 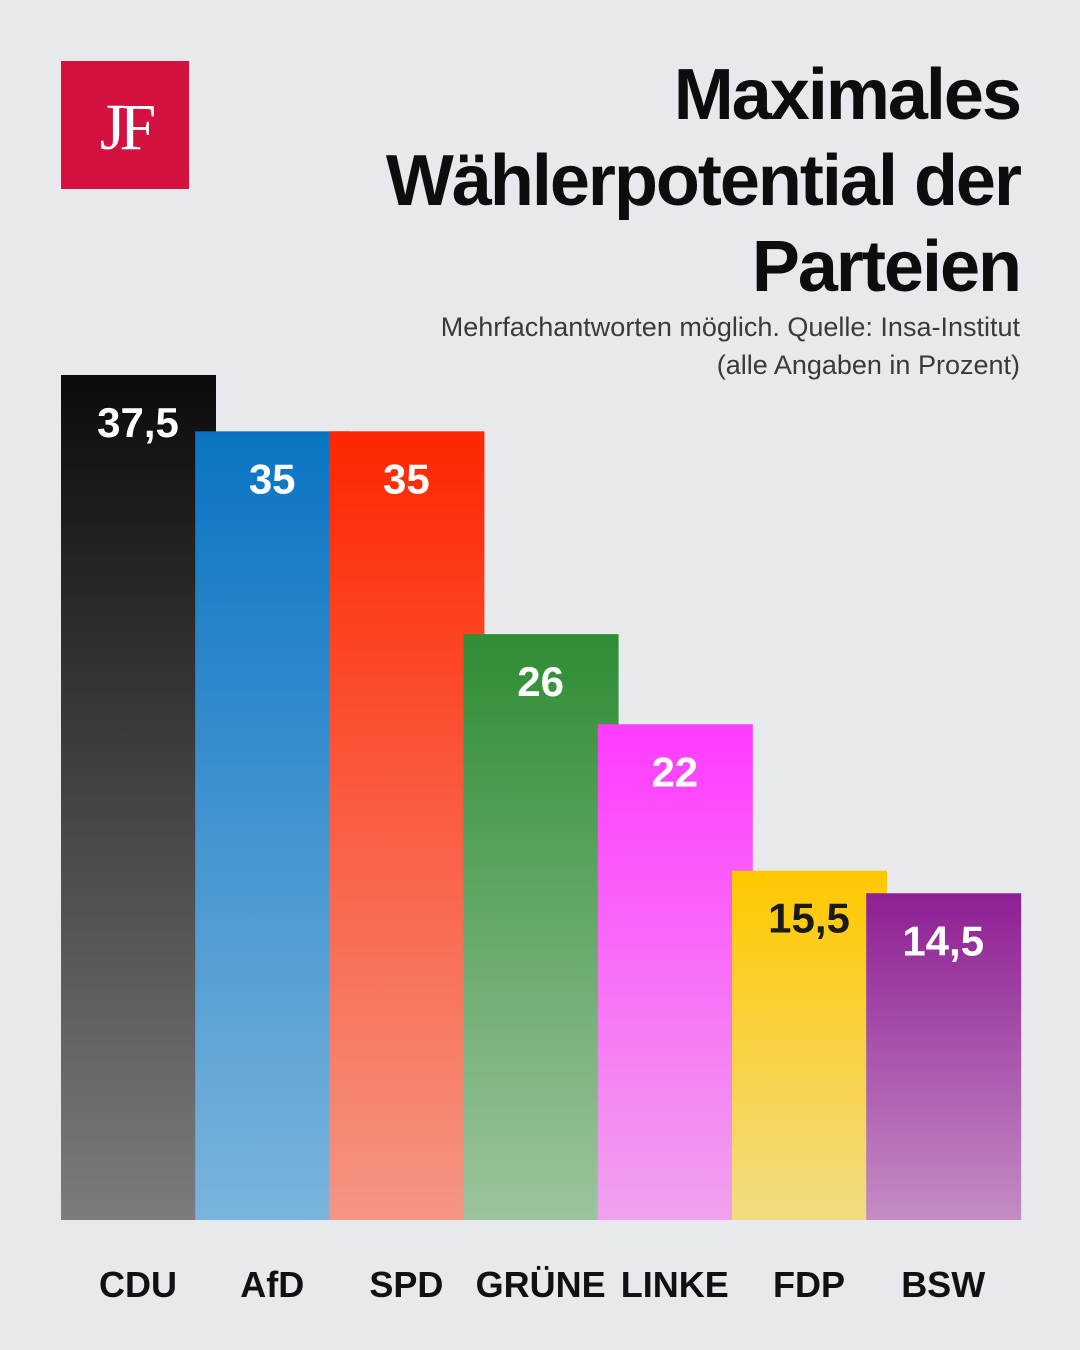 I want to click on value-label-spd: 35, so click(x=406, y=478).